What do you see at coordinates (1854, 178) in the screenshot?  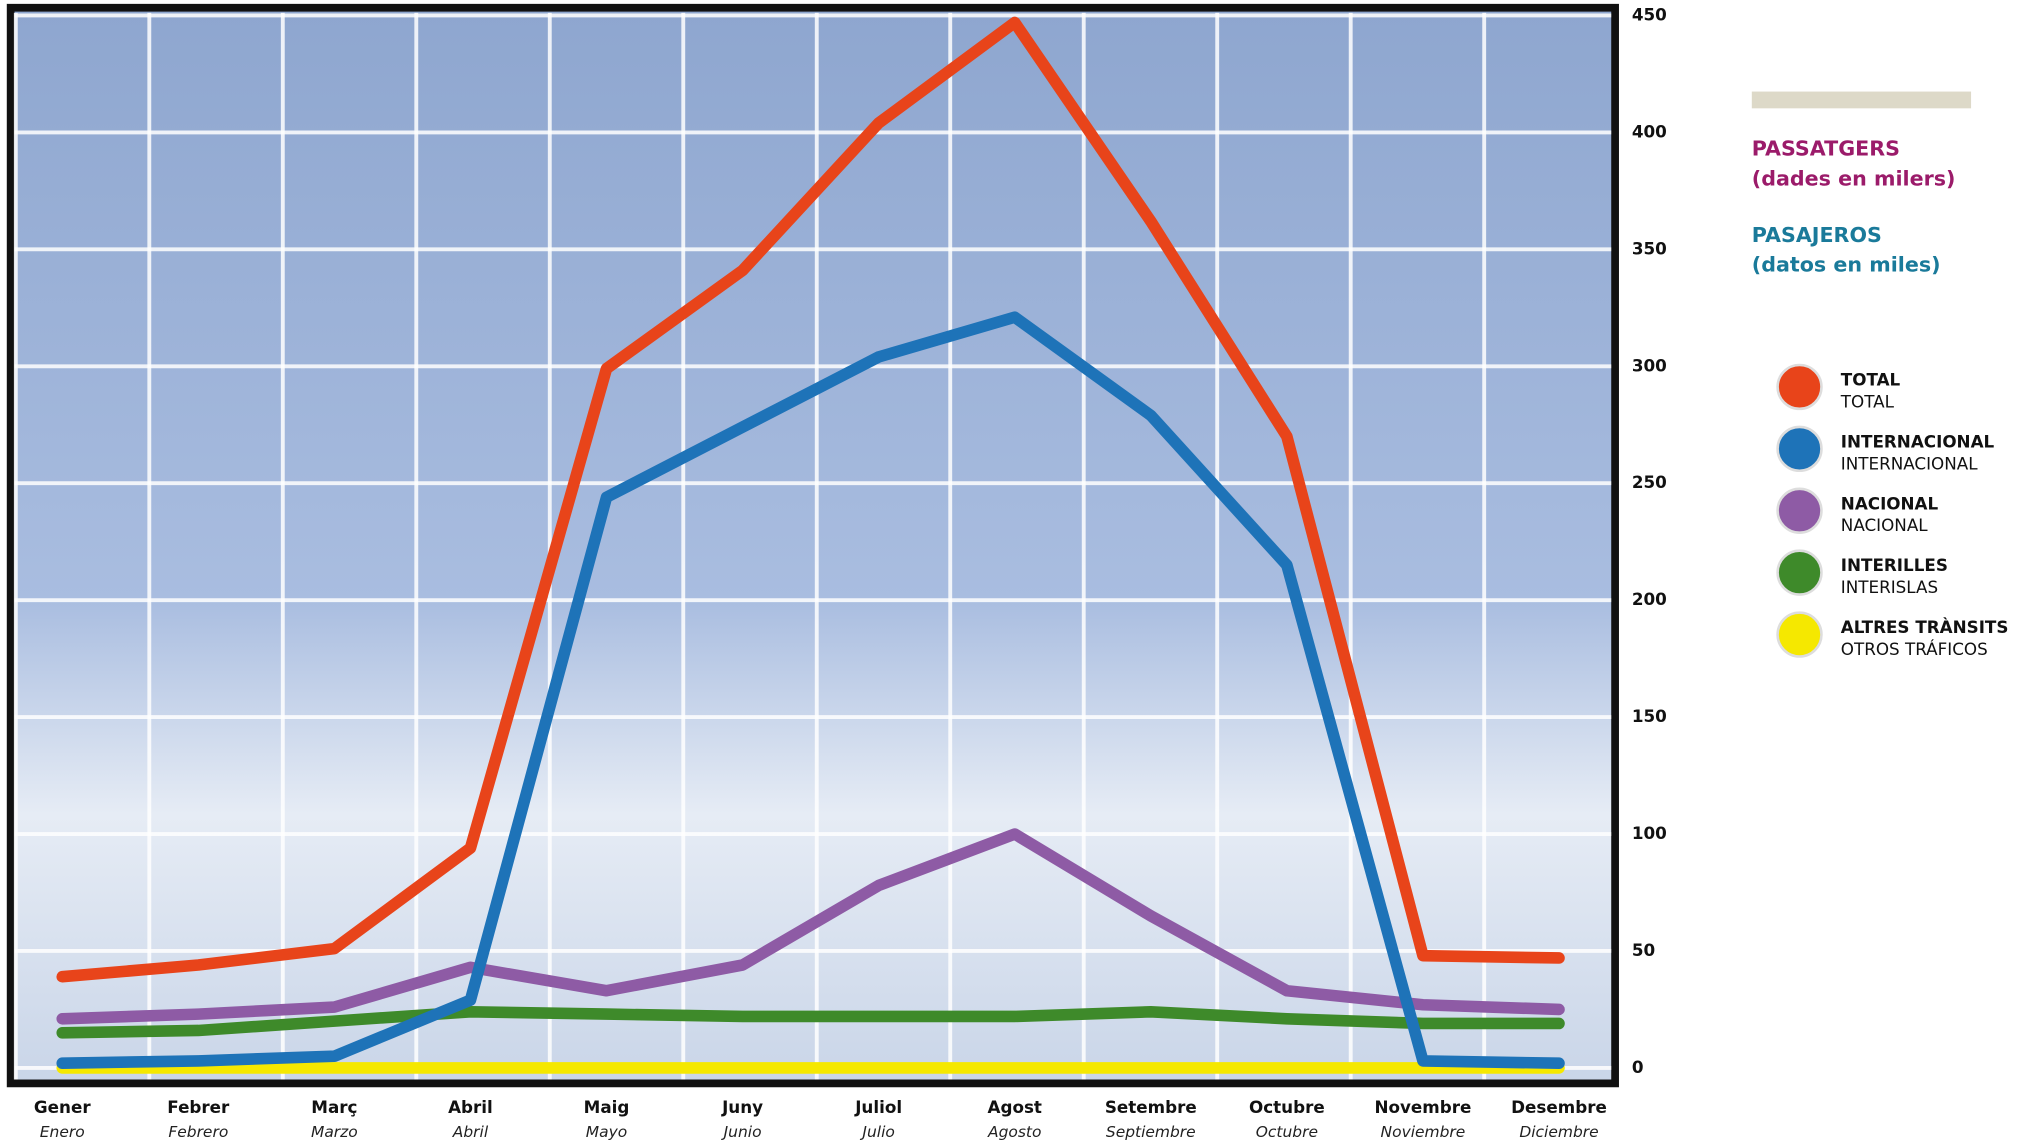 I see `legend-subheading: (dades en milers)` at bounding box center [1854, 178].